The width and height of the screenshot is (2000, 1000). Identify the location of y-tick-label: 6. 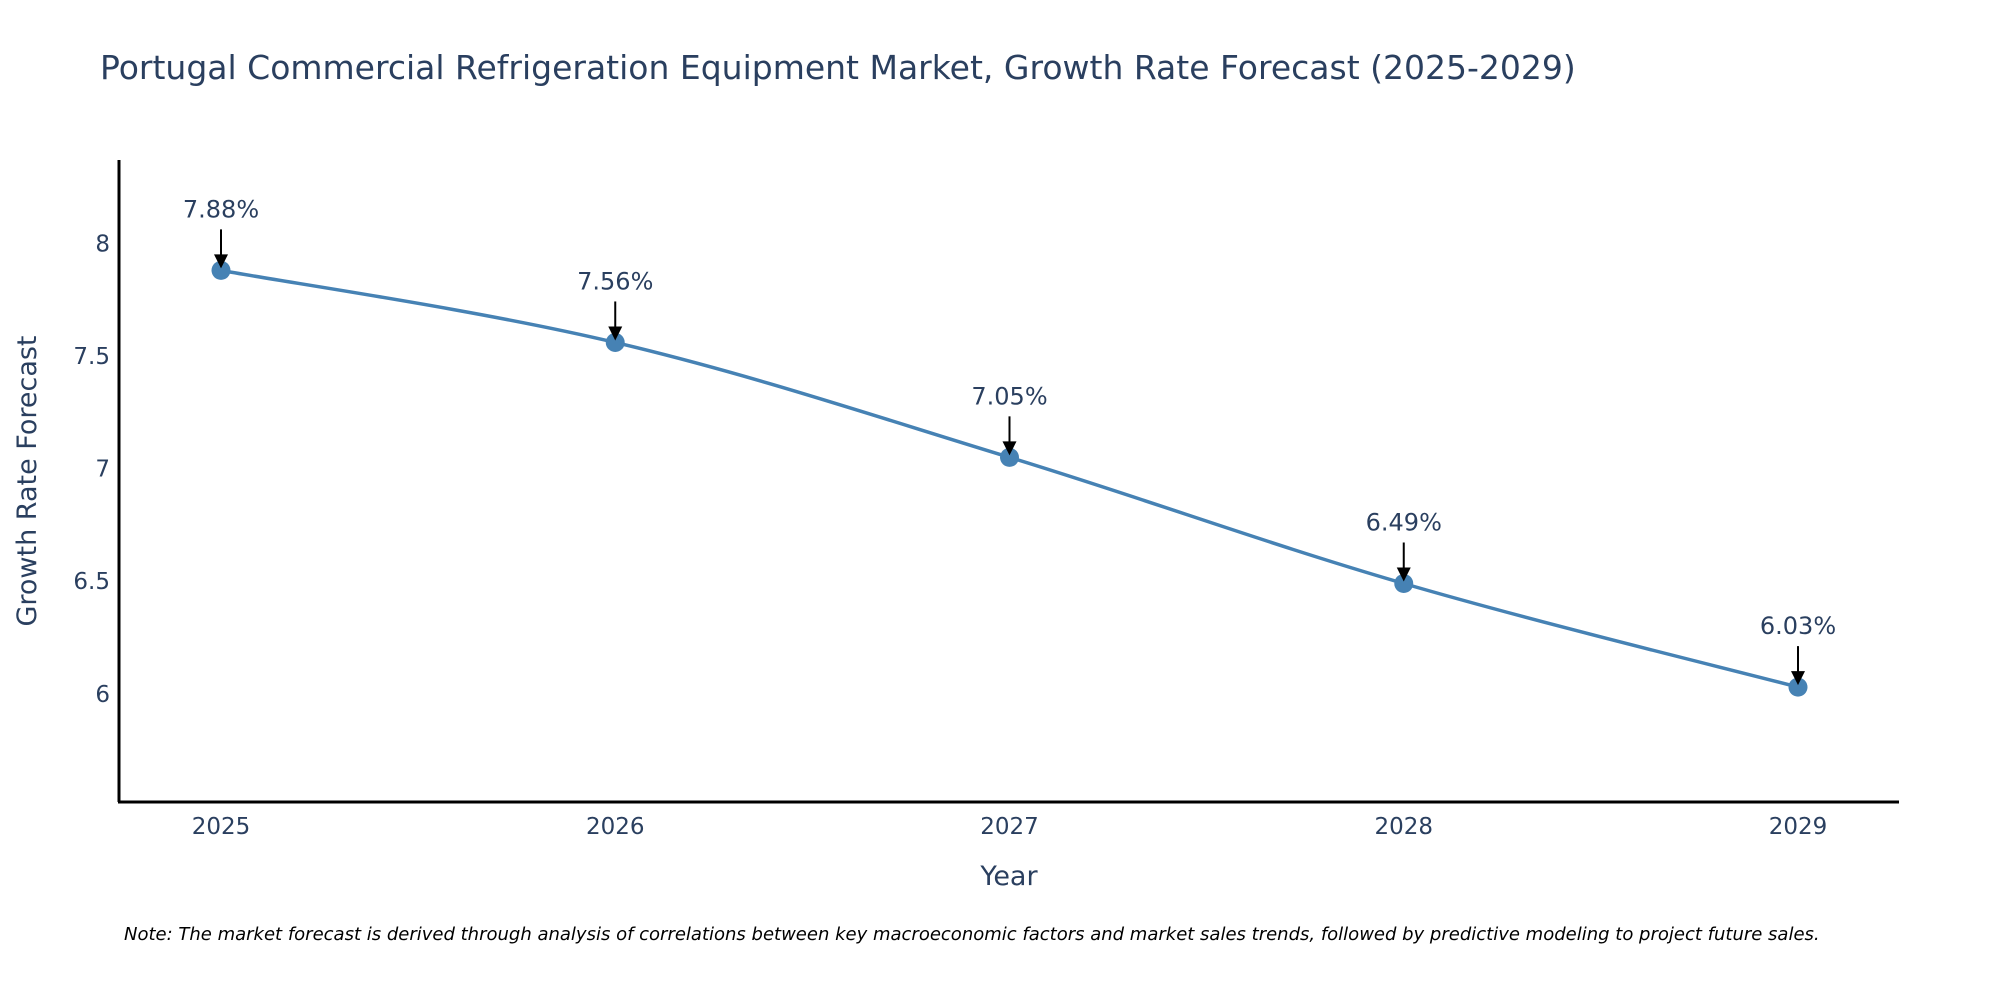
(102, 695).